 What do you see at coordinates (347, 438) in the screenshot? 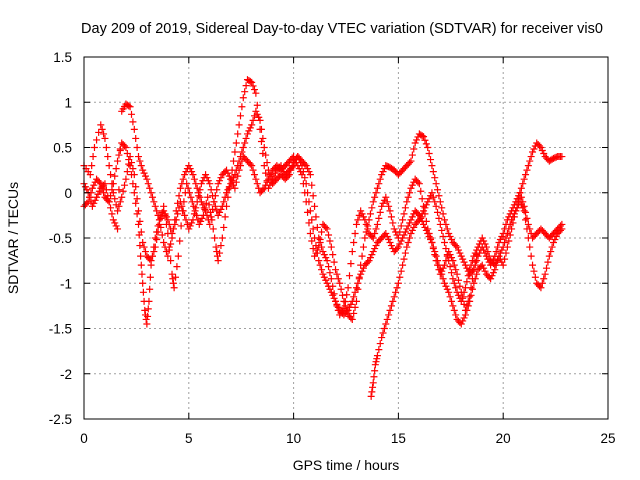
I see `x-tick-labels: 0 5 10 15 20 25` at bounding box center [347, 438].